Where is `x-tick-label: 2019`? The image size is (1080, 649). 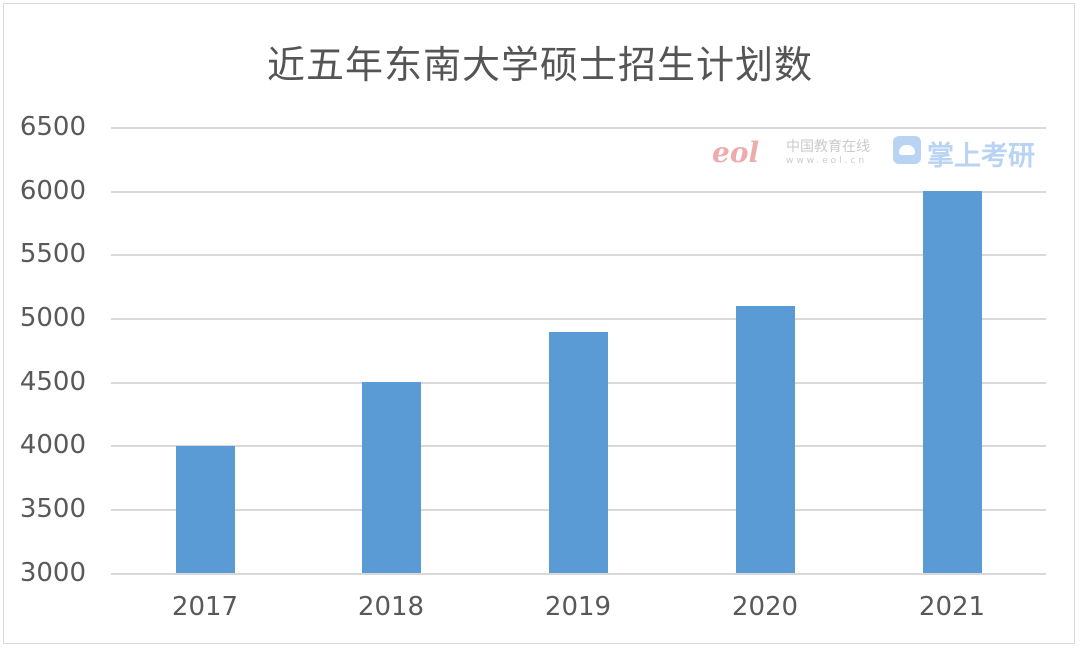 x-tick-label: 2019 is located at coordinates (578, 607).